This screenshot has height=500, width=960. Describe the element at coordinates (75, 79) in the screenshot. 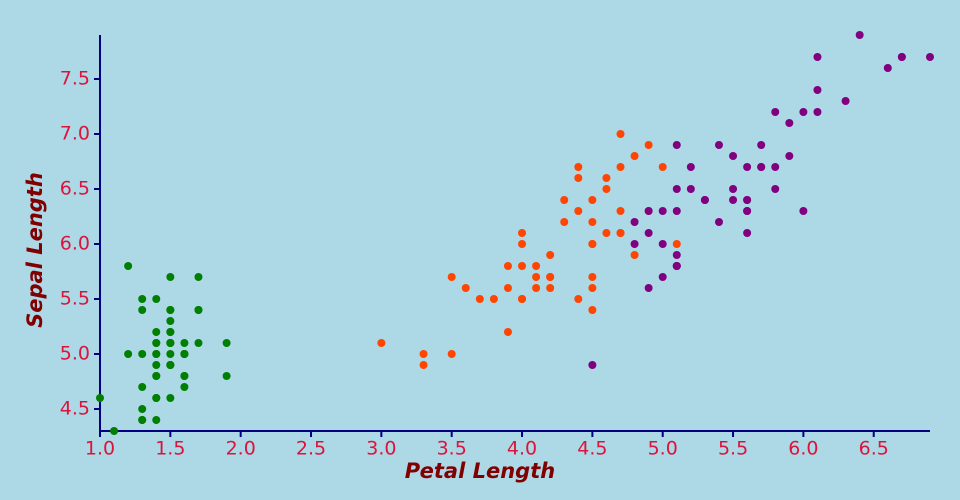

I see `y-tick-label: 7.5` at that location.